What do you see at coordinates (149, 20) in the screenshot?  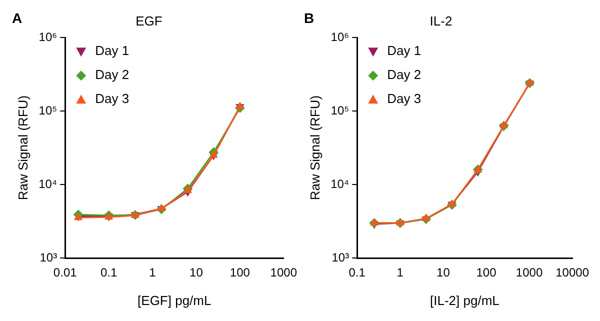 I see `chart-title: EGF` at bounding box center [149, 20].